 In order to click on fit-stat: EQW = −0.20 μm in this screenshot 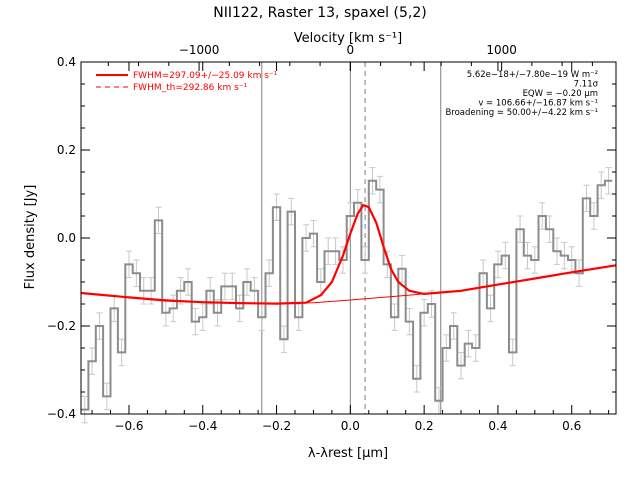, I will do `click(560, 94)`.